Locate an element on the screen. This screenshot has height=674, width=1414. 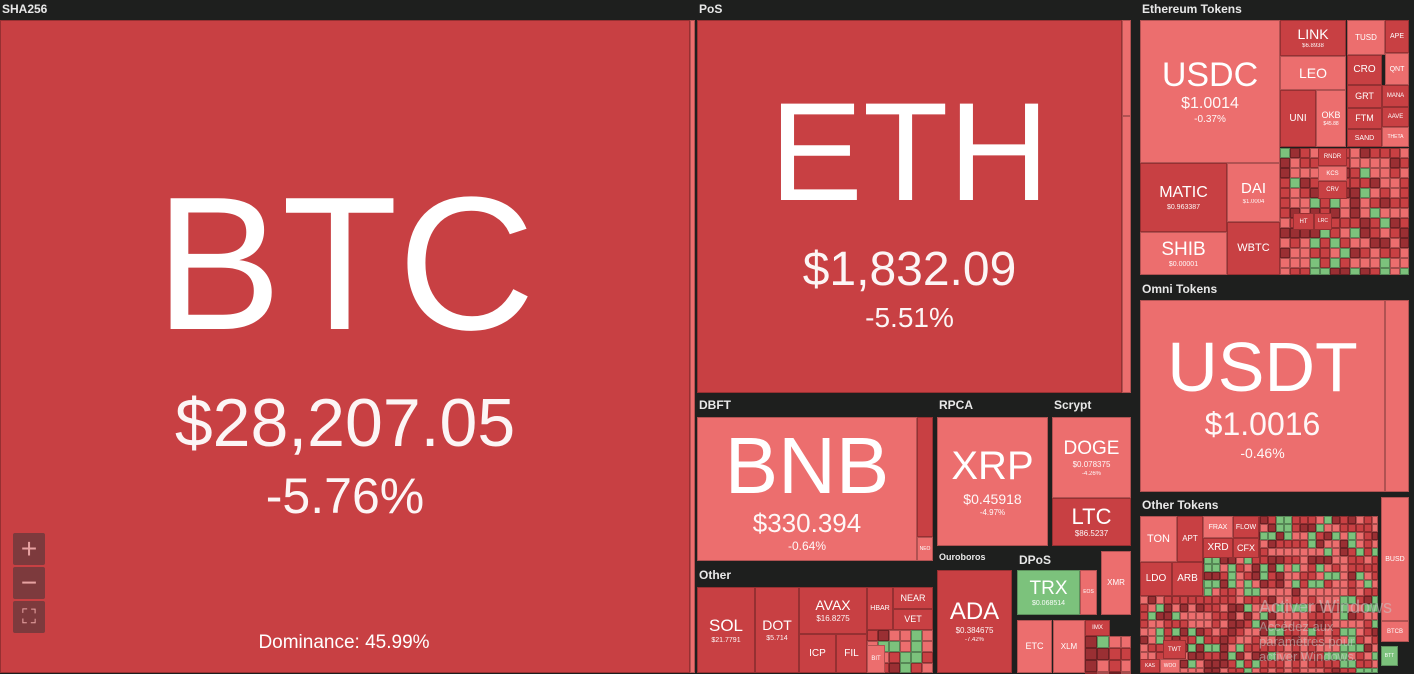
coin-tile-matic: MATIC $0.963387 is located at coordinates (1183, 197).